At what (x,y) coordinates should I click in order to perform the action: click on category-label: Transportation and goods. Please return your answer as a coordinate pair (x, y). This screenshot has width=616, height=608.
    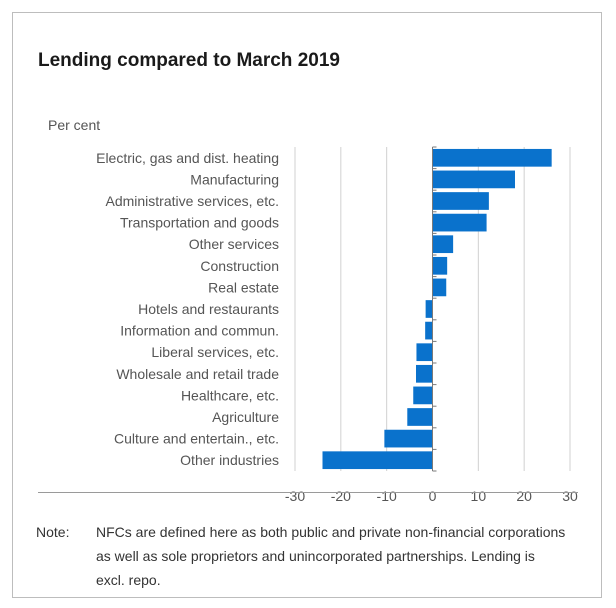
    Looking at the image, I should click on (199, 223).